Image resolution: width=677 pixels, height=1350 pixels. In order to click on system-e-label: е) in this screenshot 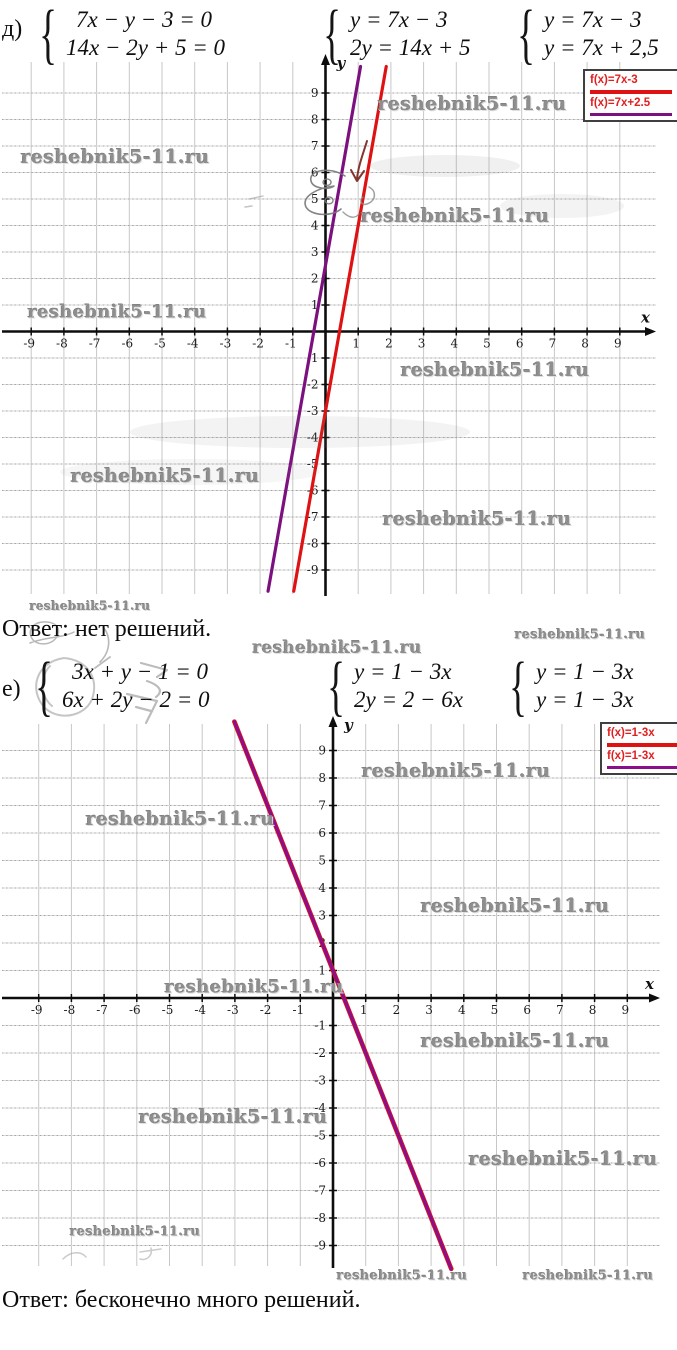, I will do `click(11, 689)`.